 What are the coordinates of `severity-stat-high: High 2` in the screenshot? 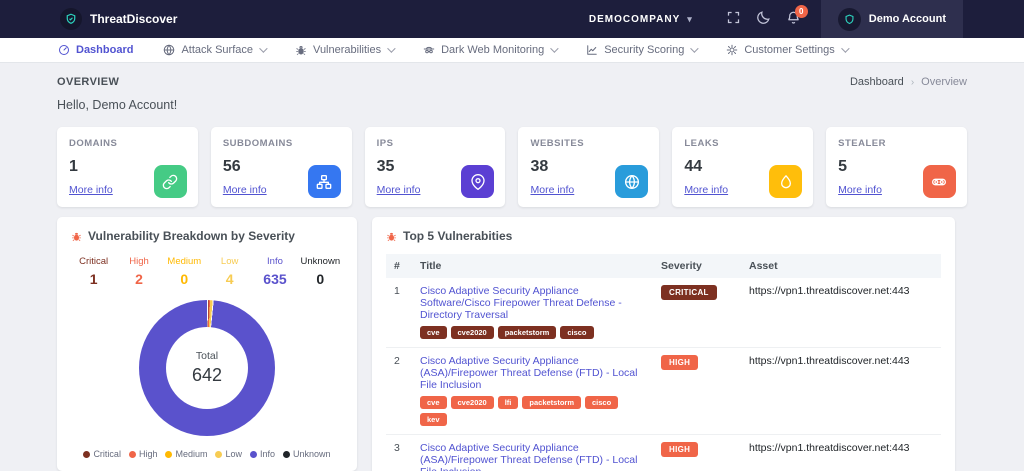 It's located at (138, 271).